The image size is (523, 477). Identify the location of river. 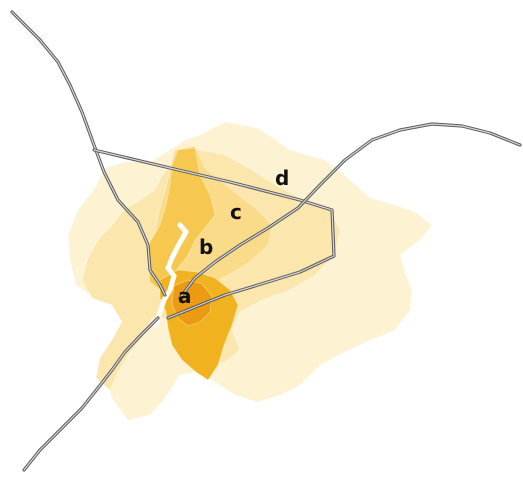
(171, 275).